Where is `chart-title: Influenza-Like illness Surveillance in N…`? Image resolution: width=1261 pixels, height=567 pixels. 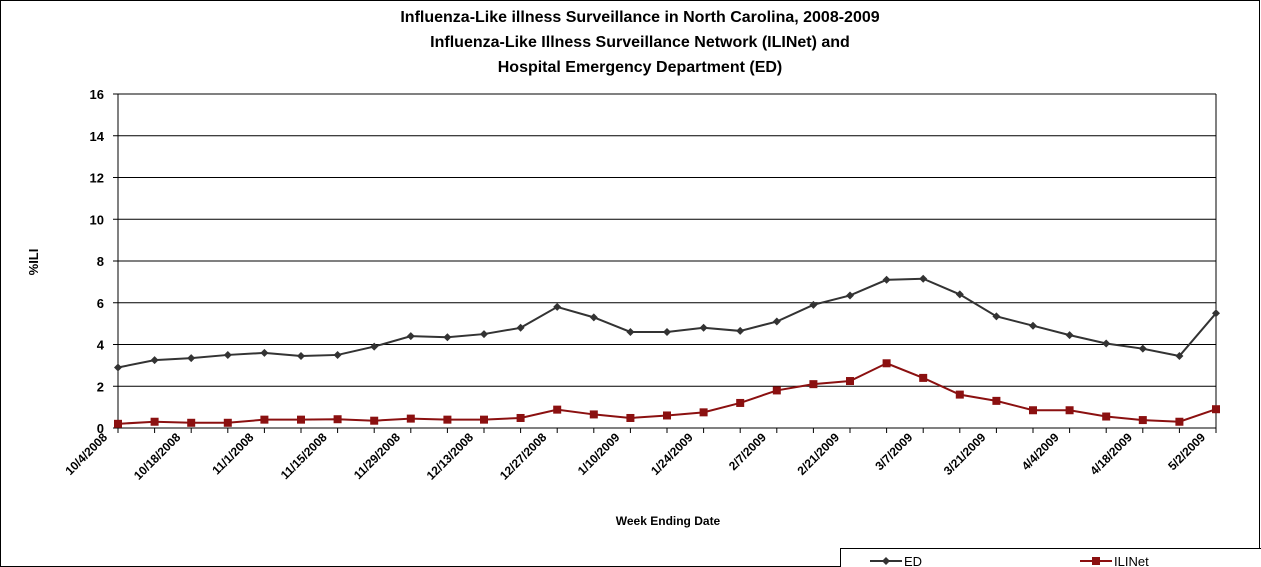 chart-title: Influenza-Like illness Surveillance in N… is located at coordinates (639, 17).